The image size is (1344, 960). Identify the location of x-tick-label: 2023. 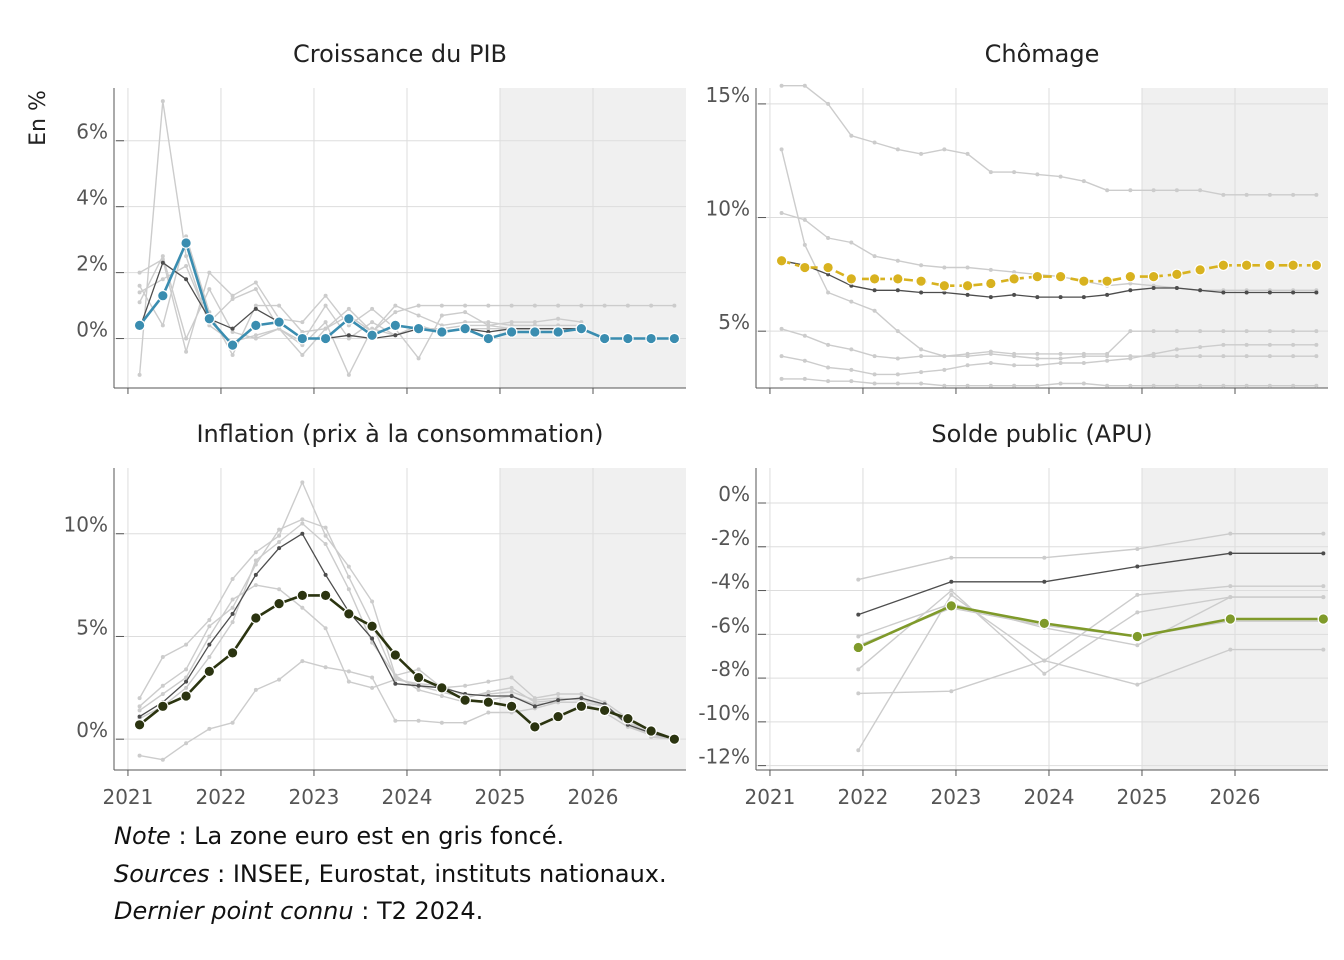
(314, 797).